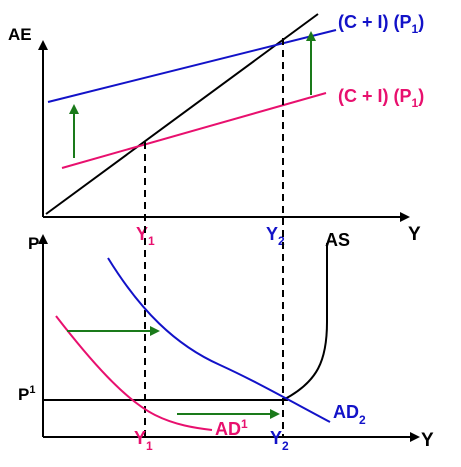 This screenshot has height=467, width=461. Describe the element at coordinates (143, 440) in the screenshot. I see `bottom-y1-tick: Y1` at that location.